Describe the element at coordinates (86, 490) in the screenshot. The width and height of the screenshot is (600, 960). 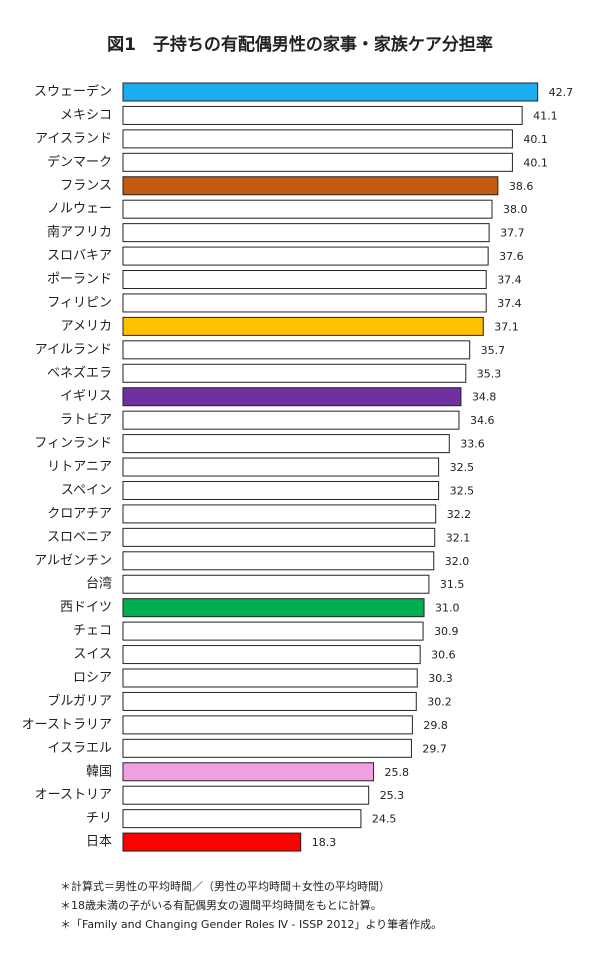
I see `category-label: スペイン` at that location.